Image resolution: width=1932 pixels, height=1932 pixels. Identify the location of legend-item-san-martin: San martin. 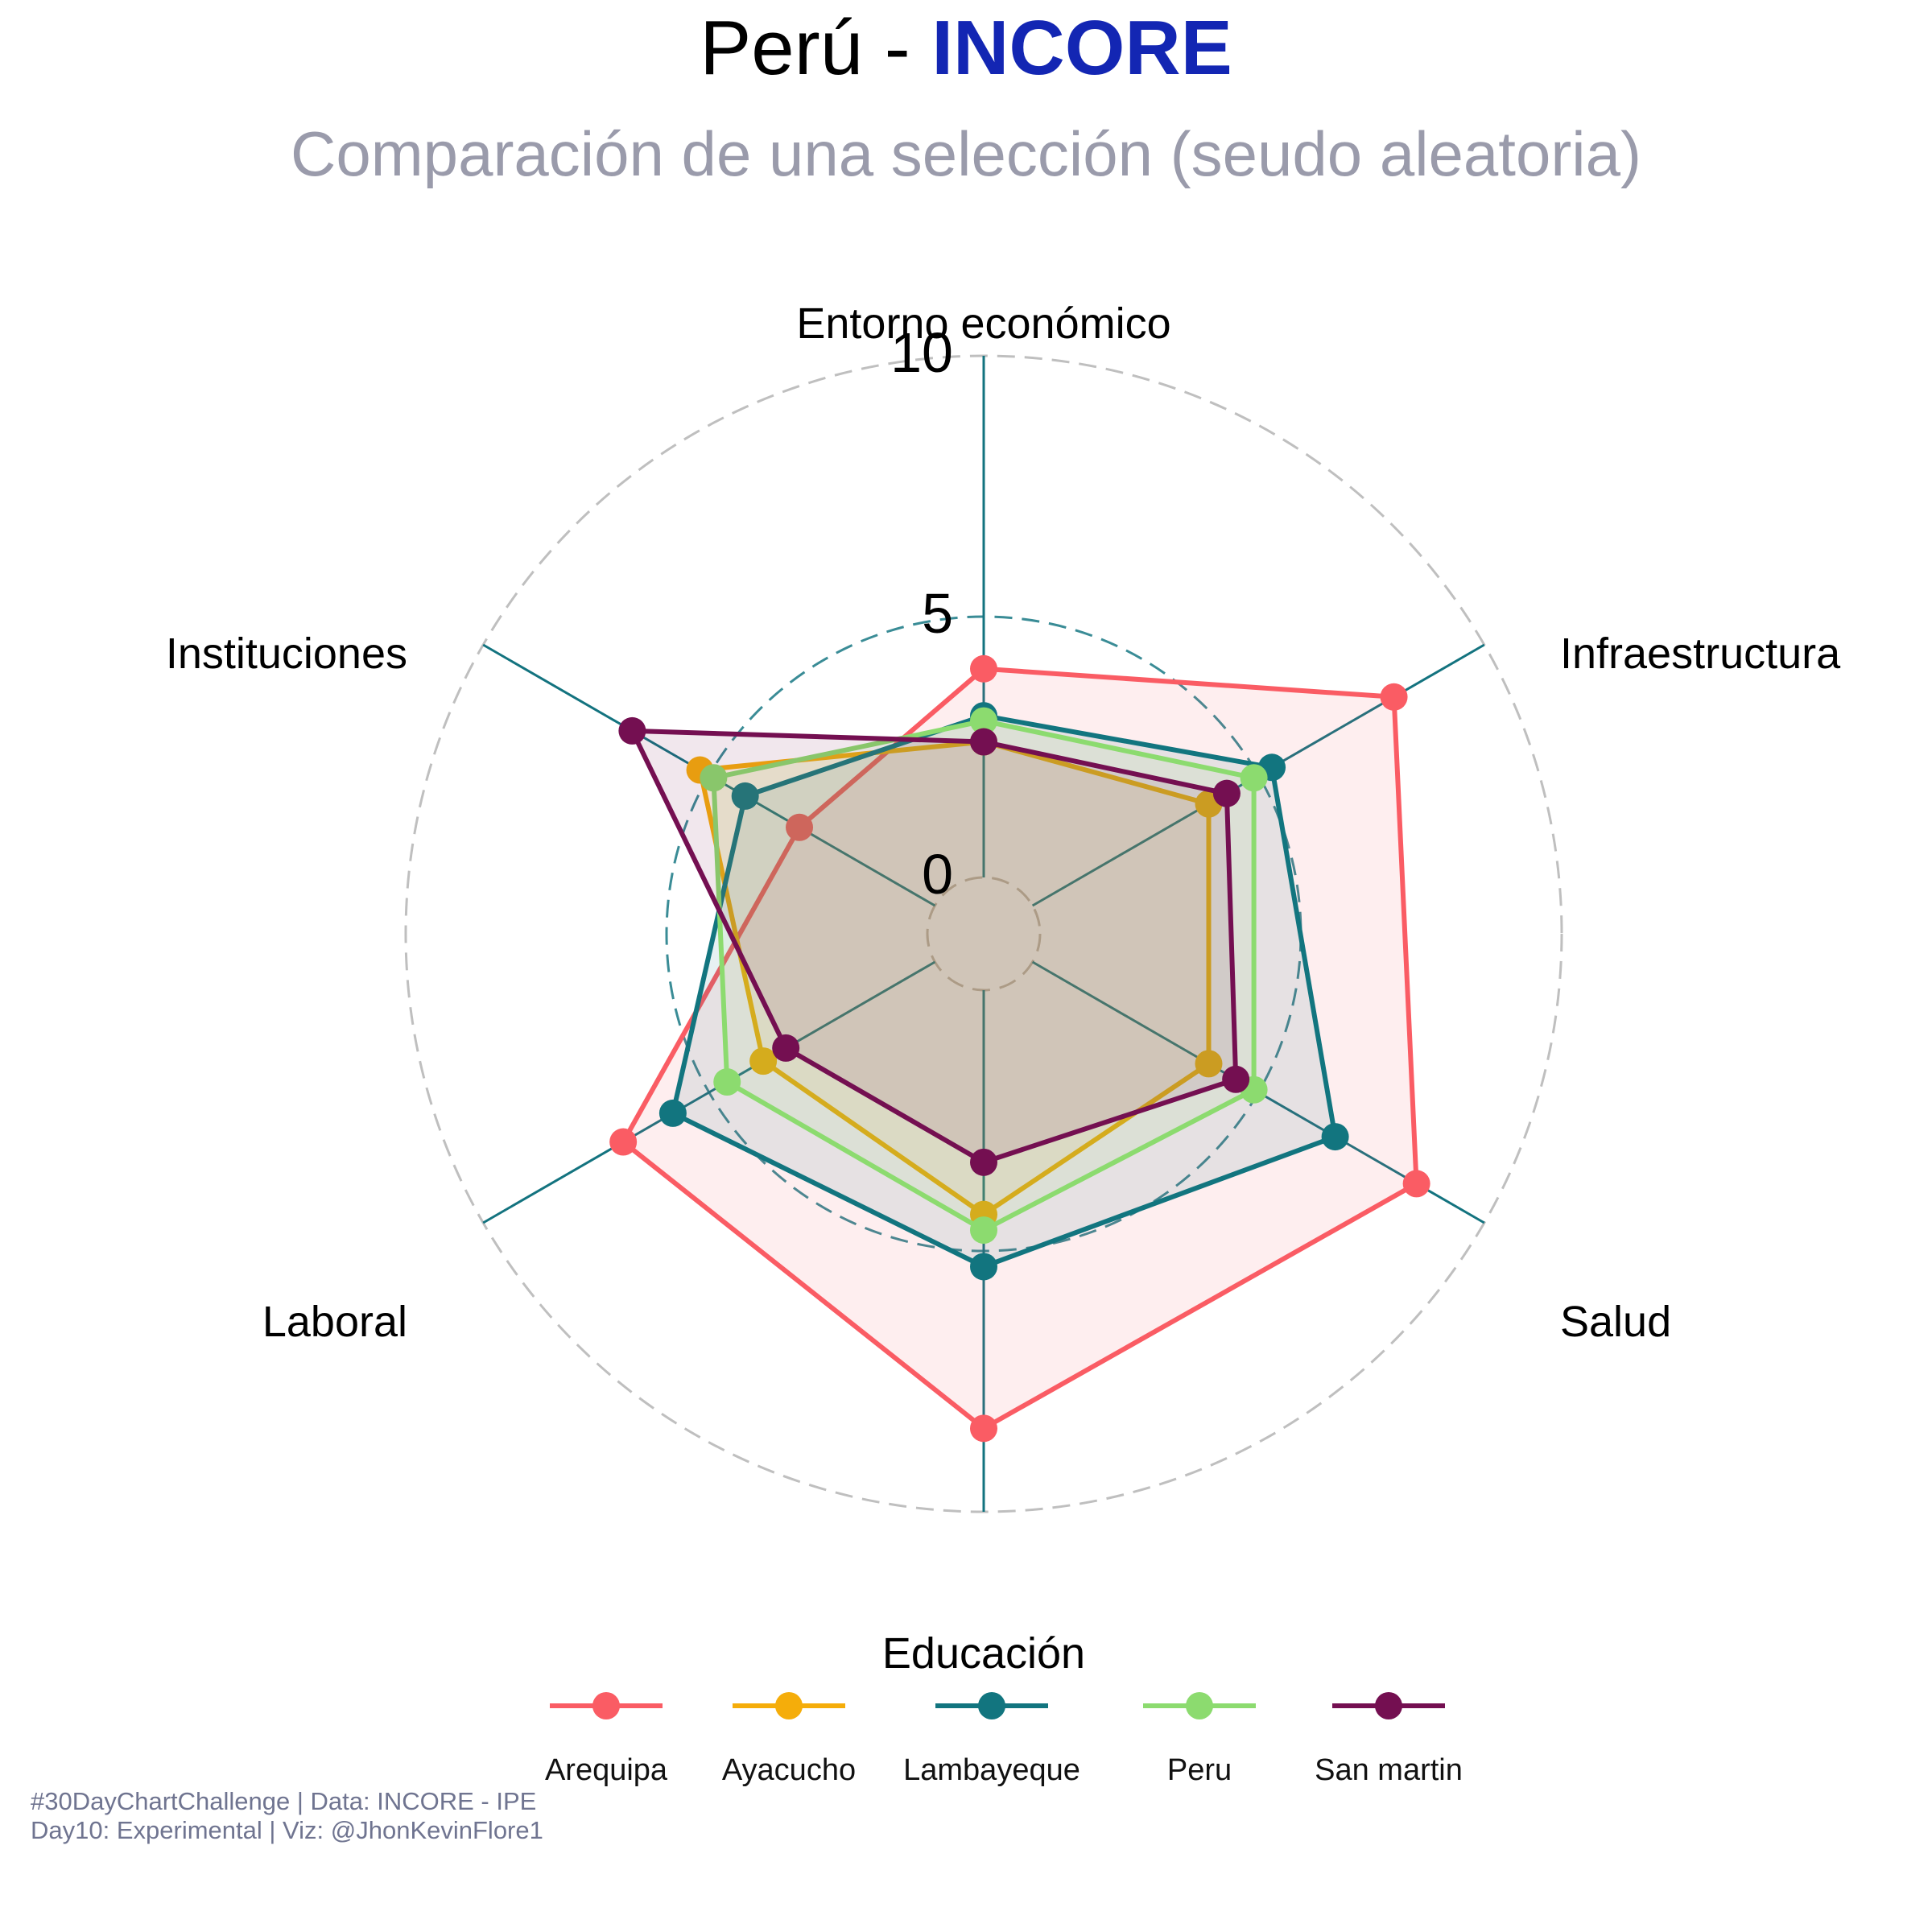
(1389, 1739).